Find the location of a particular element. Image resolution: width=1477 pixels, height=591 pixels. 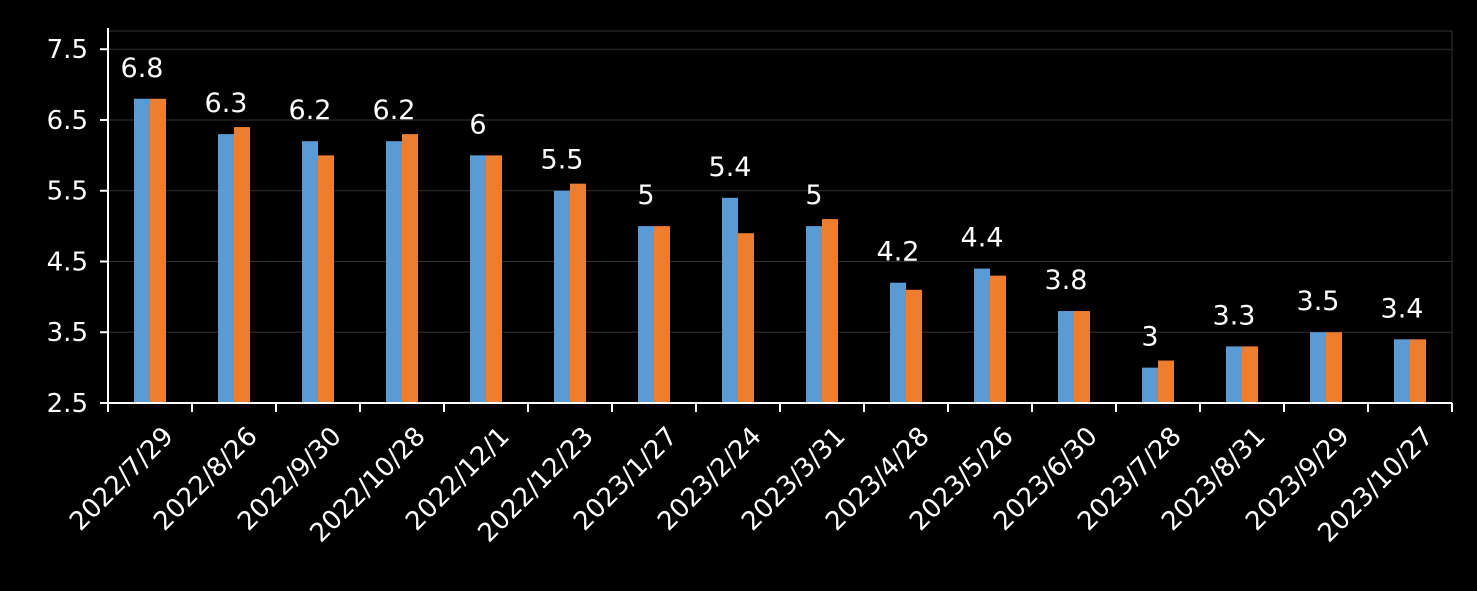

data-label: 6 is located at coordinates (477, 124).